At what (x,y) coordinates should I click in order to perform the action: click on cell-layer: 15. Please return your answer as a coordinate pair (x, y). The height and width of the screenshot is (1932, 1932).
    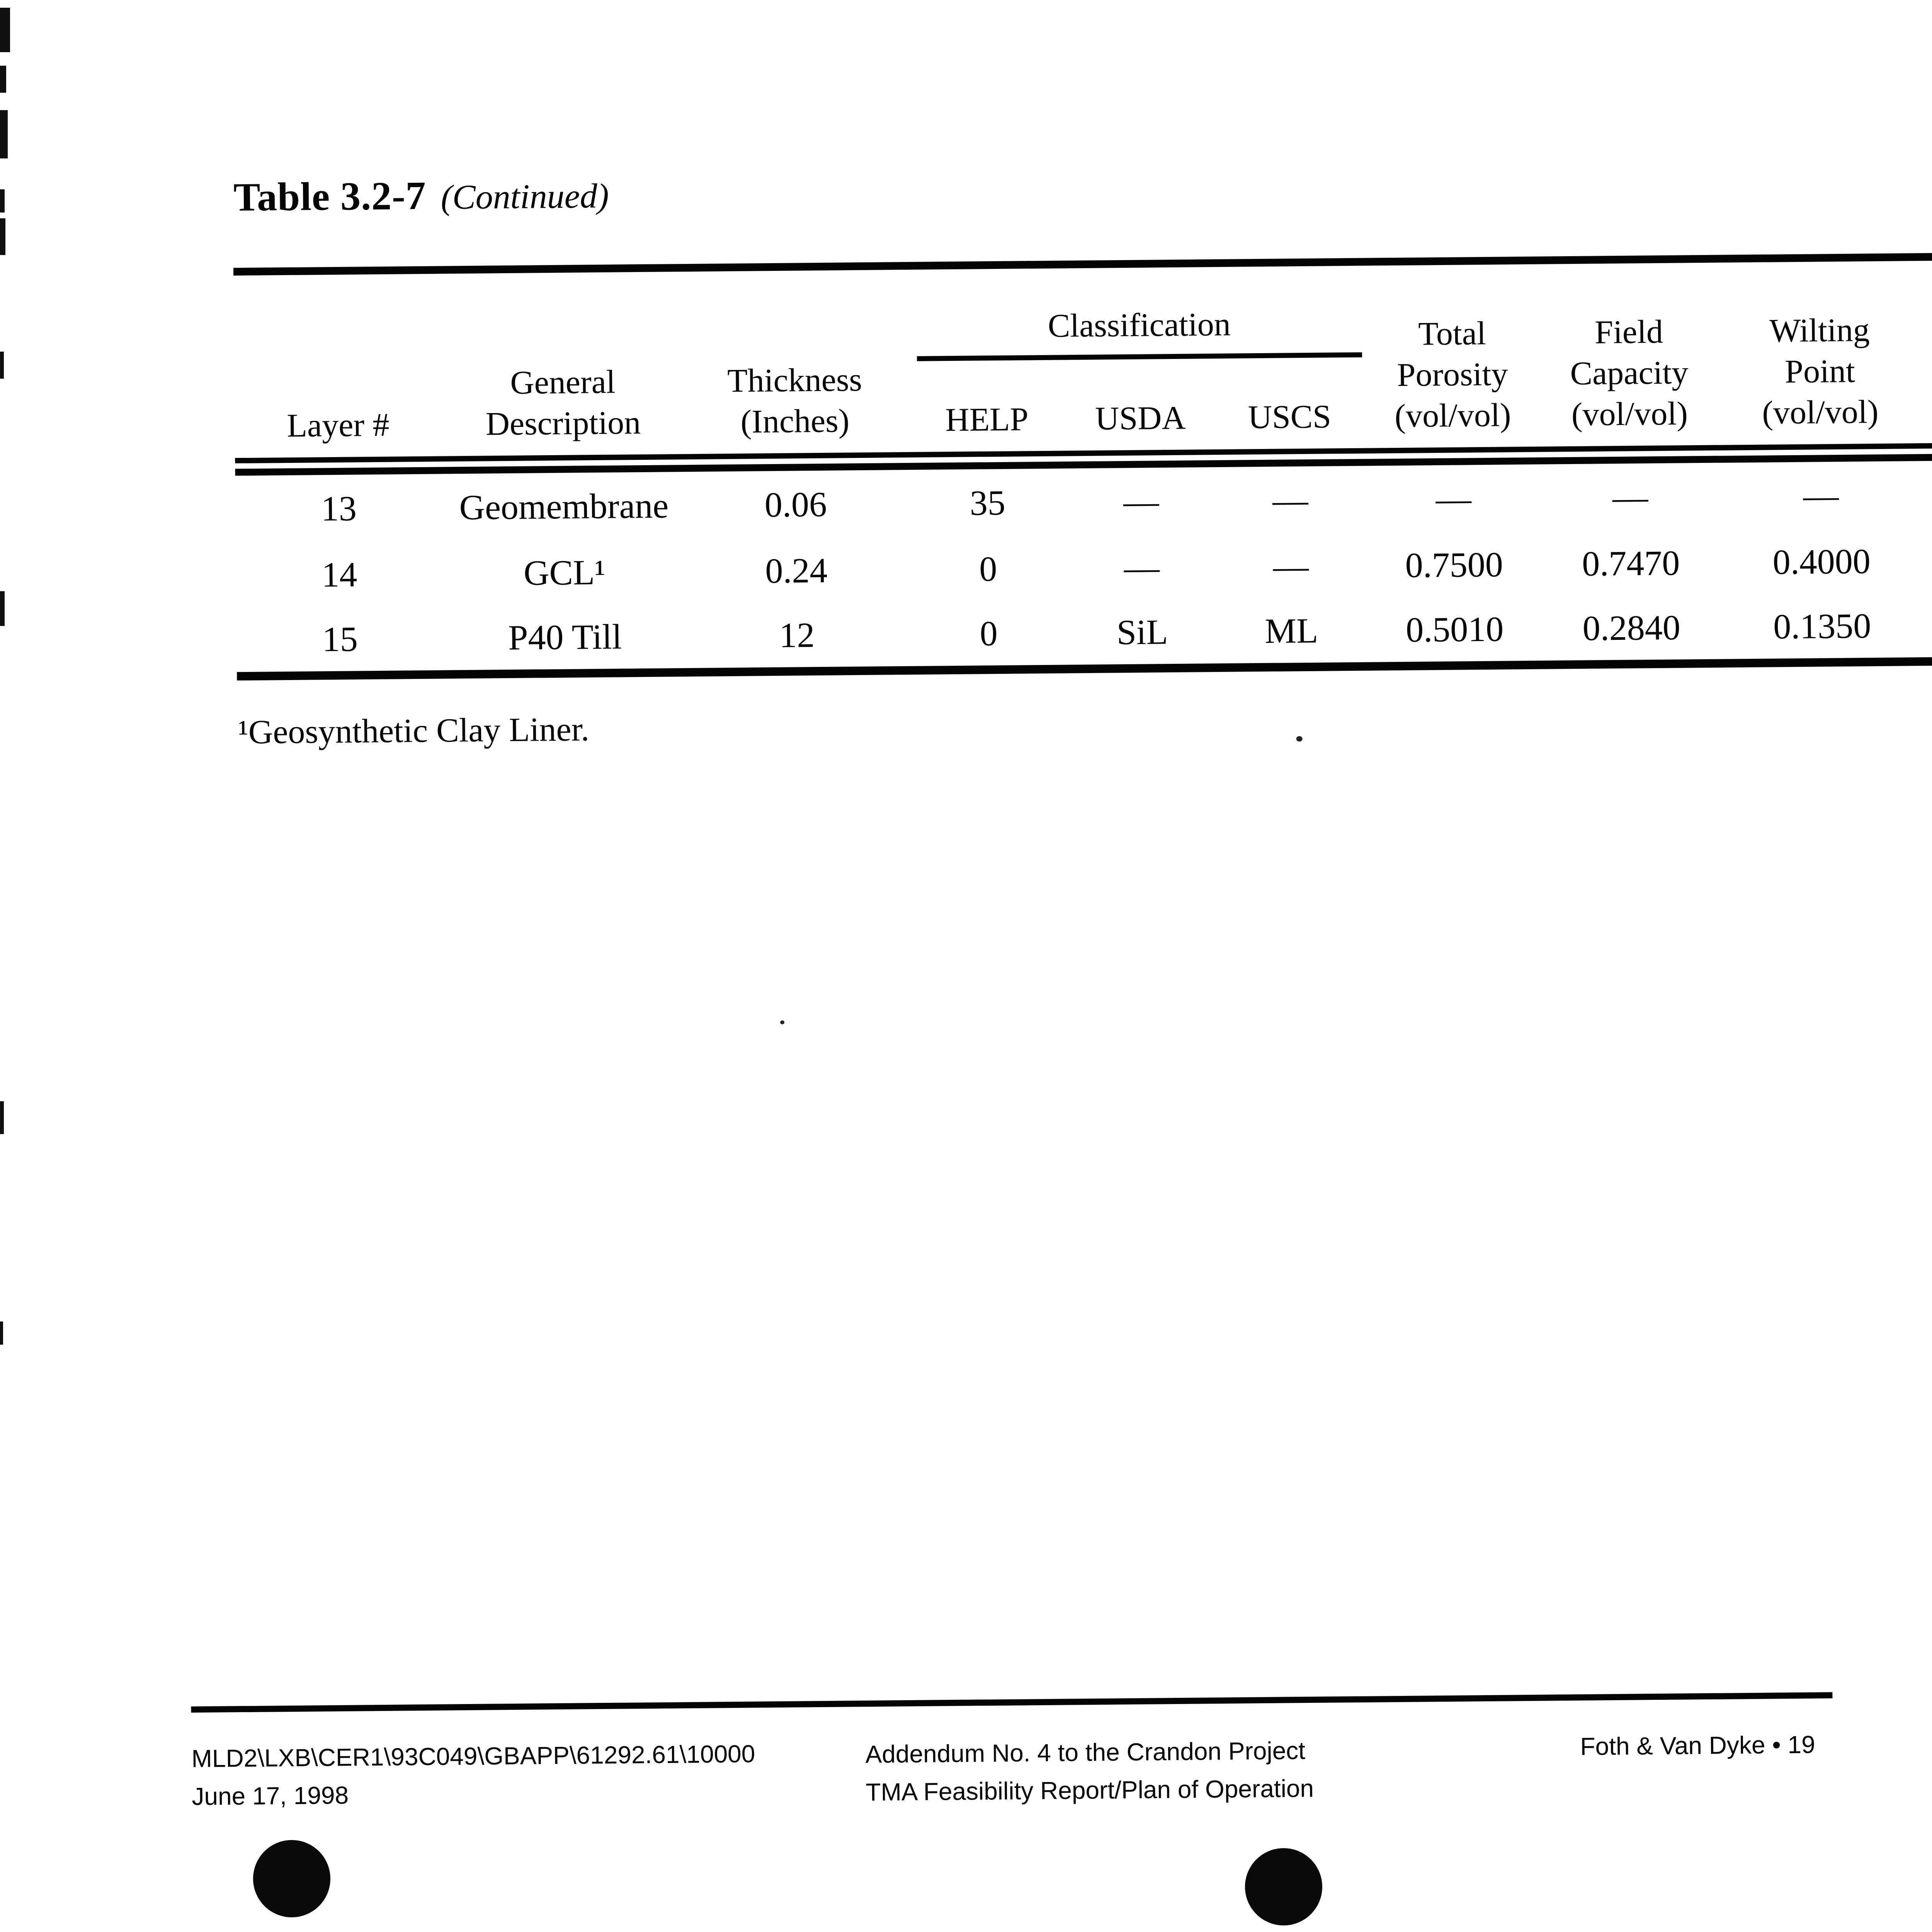
    Looking at the image, I should click on (340, 639).